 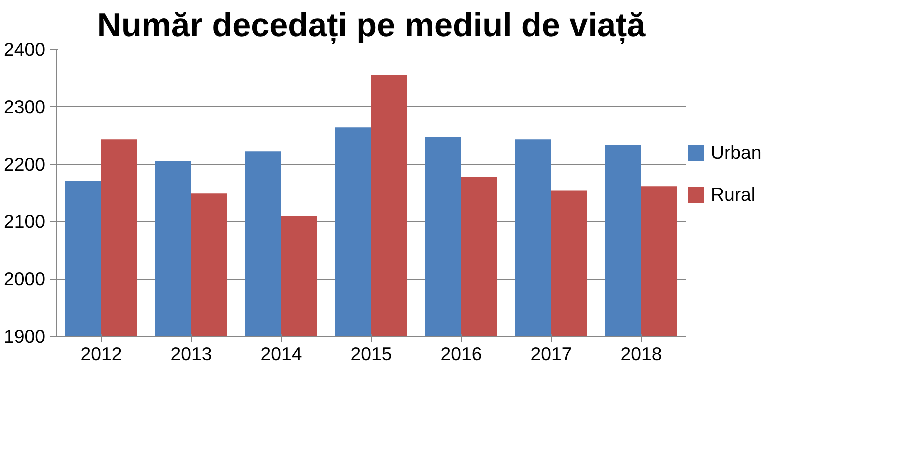 What do you see at coordinates (551, 354) in the screenshot?
I see `x-tick-label: 2017` at bounding box center [551, 354].